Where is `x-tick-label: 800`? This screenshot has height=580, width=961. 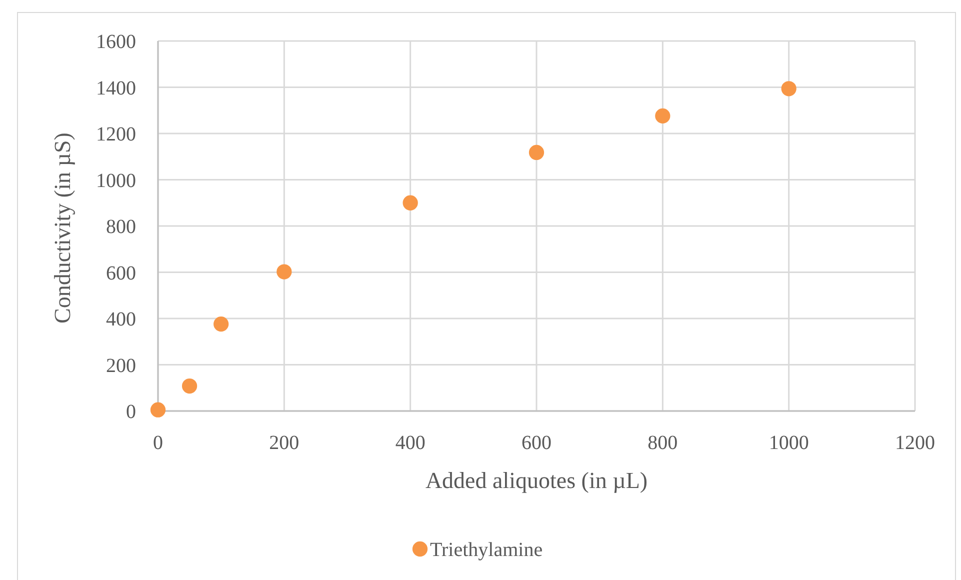 x-tick-label: 800 is located at coordinates (663, 443).